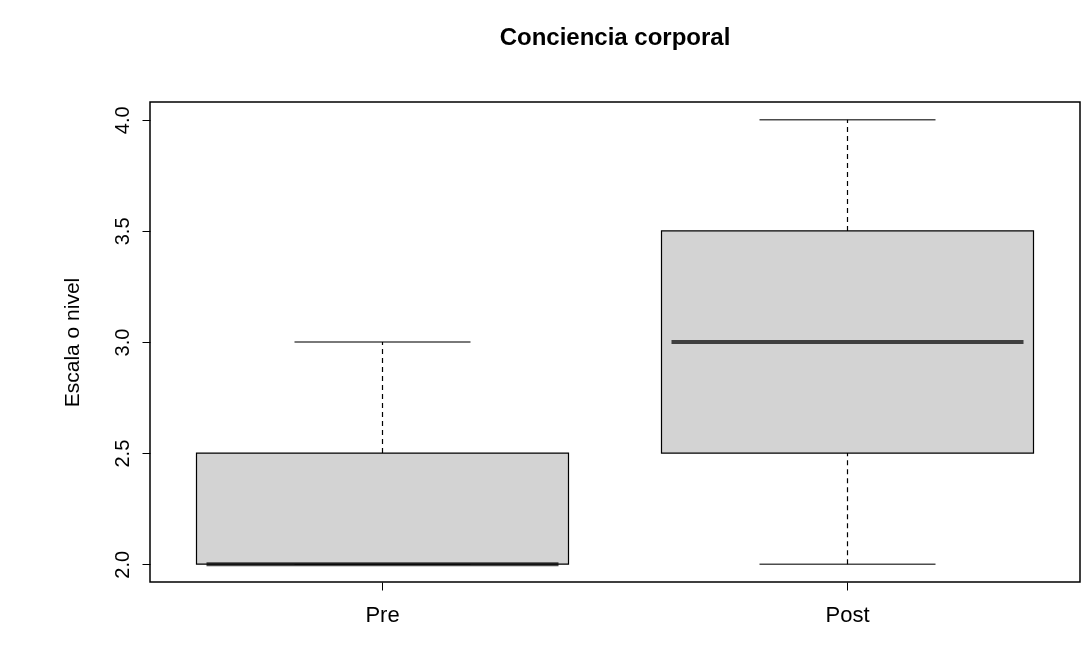 Image resolution: width=1083 pixels, height=650 pixels. What do you see at coordinates (121, 342) in the screenshot?
I see `y-tick-label: 3.0` at bounding box center [121, 342].